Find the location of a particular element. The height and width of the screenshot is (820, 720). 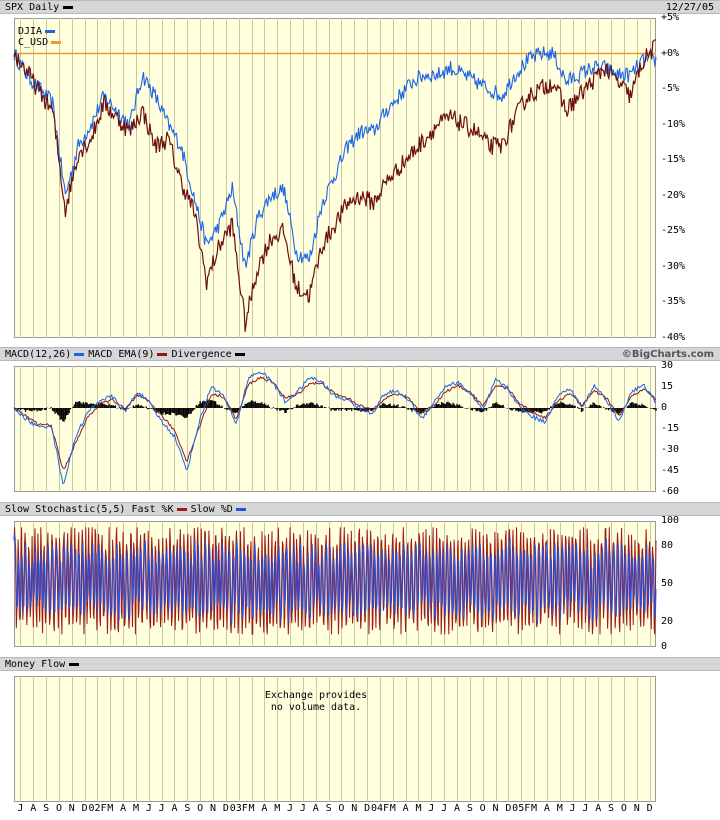

macd-panel is located at coordinates (335, 429).